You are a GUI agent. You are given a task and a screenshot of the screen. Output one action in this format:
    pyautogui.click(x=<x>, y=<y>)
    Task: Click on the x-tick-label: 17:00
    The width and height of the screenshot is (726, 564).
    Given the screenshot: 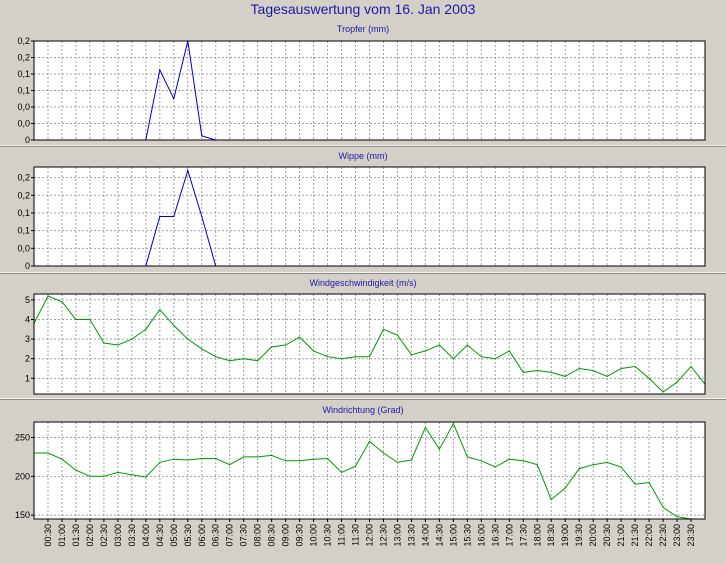 What is the action you would take?
    pyautogui.click(x=509, y=535)
    